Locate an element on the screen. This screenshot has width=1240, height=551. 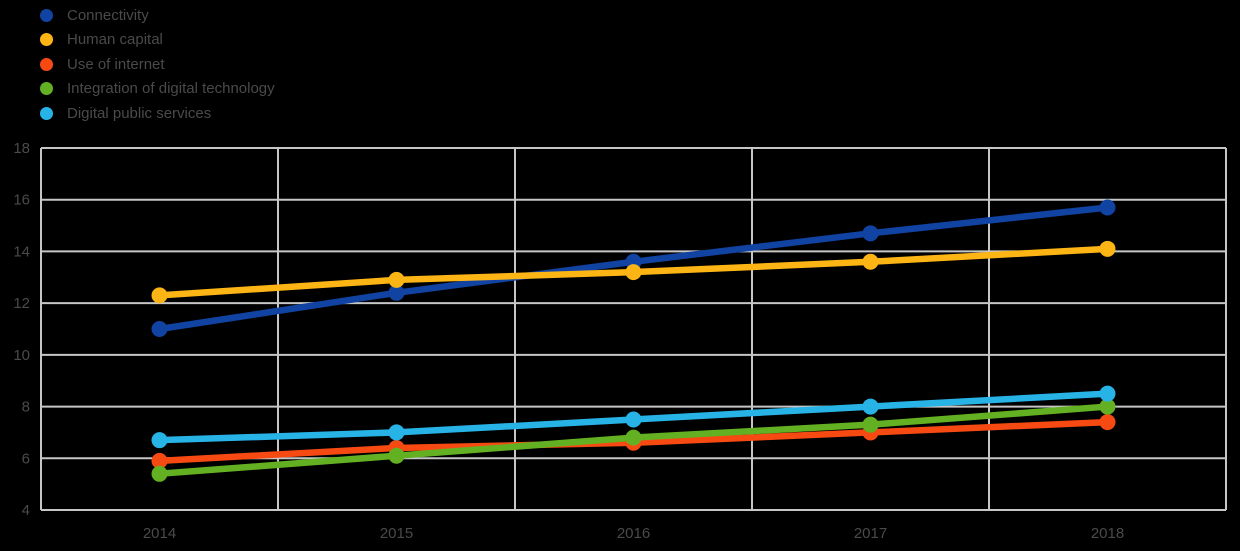
y-axis-tick-label: 8 is located at coordinates (26, 407).